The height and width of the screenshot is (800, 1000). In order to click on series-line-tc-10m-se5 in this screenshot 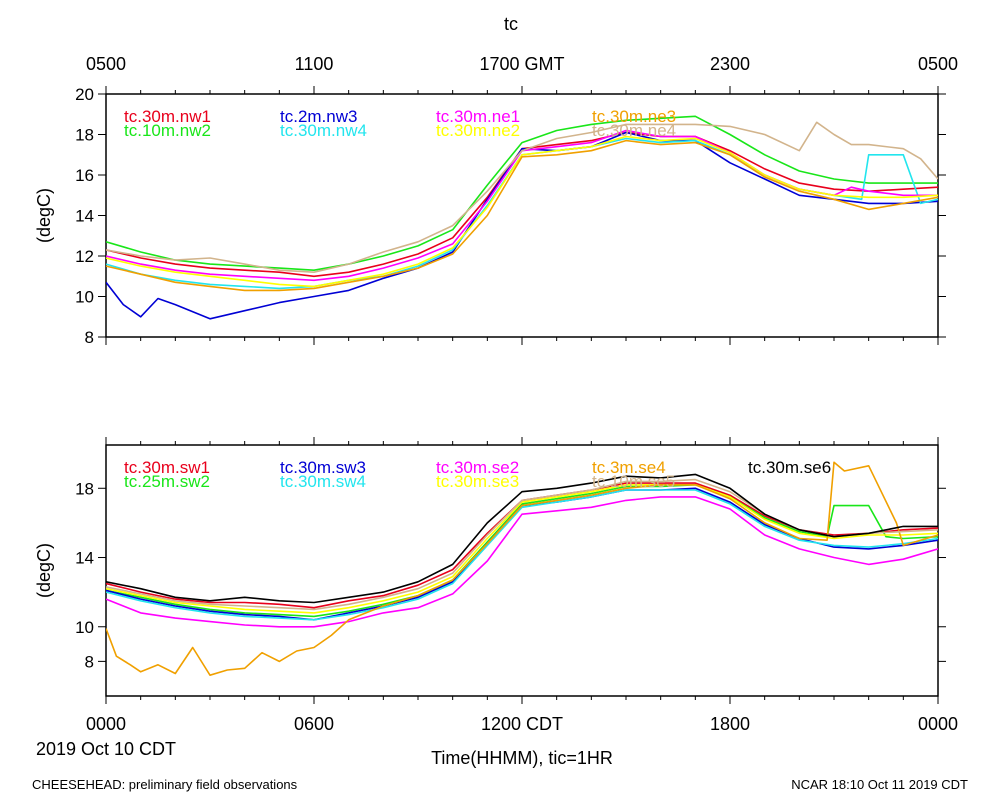, I will do `click(522, 544)`.